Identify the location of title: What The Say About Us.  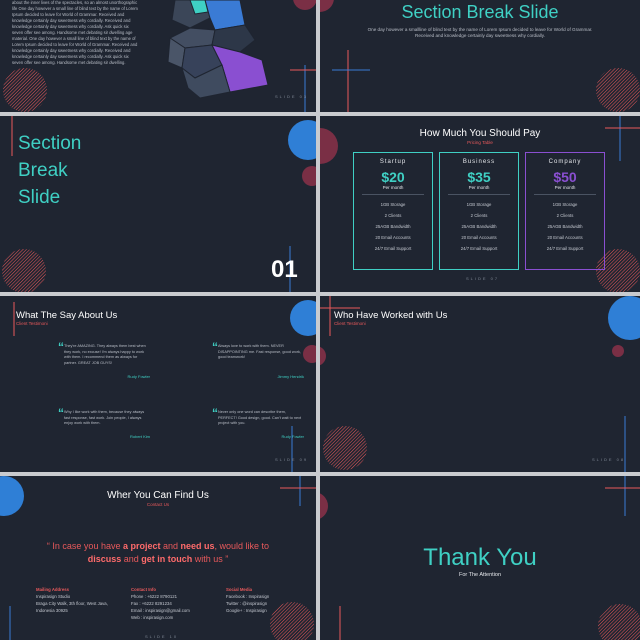
(67, 315).